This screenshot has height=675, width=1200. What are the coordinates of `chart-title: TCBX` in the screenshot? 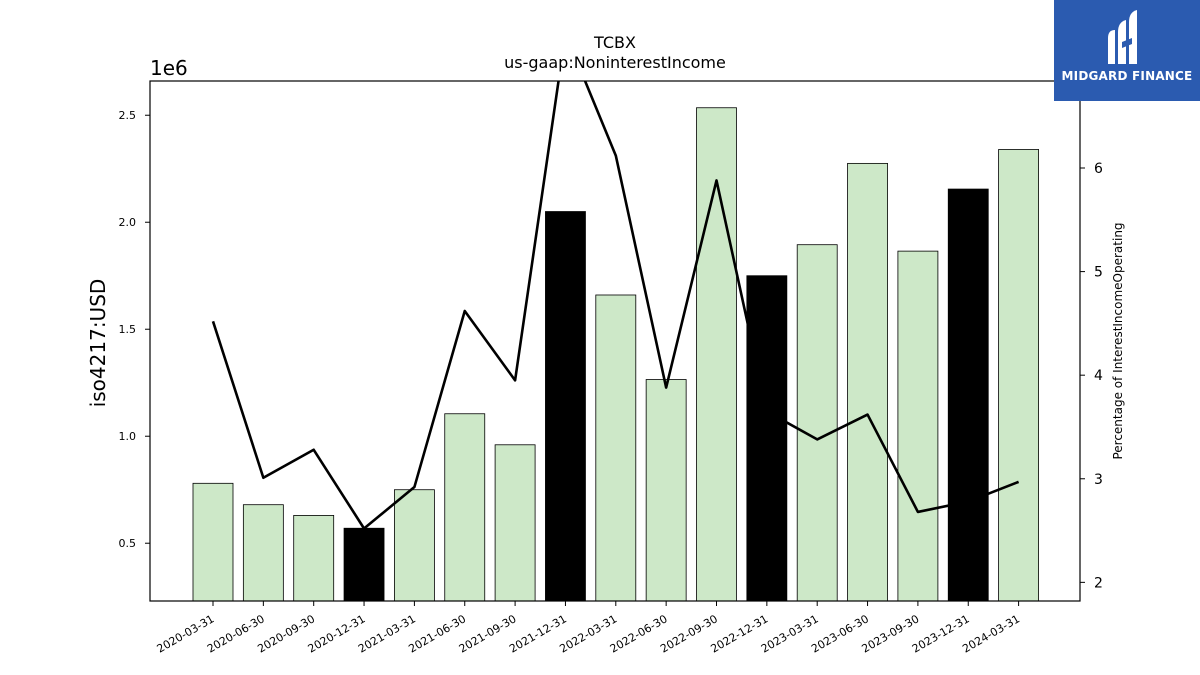 It's located at (614, 42).